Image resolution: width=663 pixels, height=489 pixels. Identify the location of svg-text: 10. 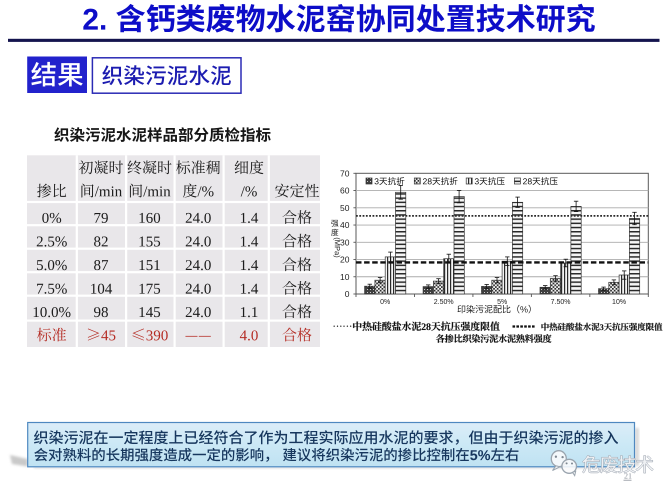
(345, 277).